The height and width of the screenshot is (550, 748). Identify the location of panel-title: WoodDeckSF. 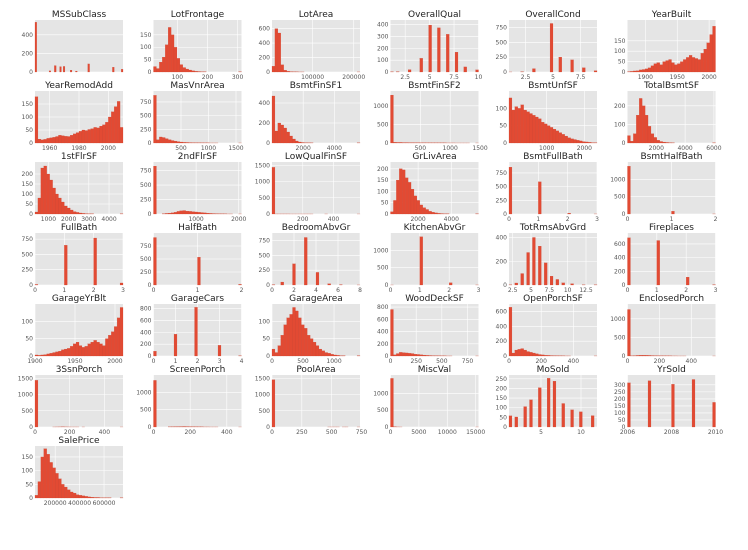
(434, 299).